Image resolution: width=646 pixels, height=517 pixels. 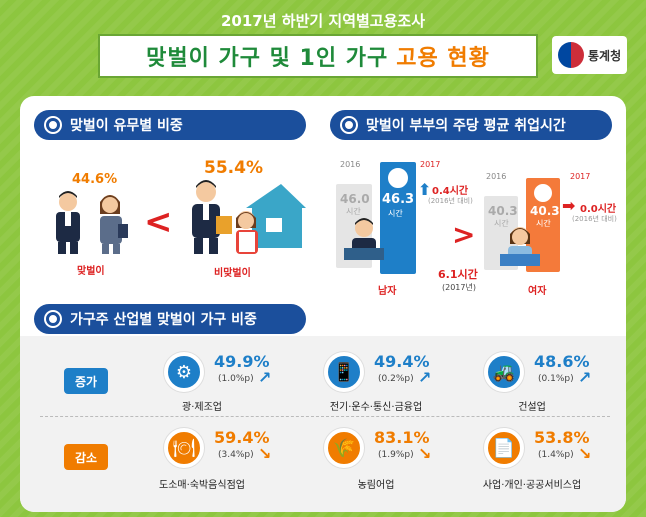 What do you see at coordinates (520, 246) in the screenshot?
I see `female-worker-icon` at bounding box center [520, 246].